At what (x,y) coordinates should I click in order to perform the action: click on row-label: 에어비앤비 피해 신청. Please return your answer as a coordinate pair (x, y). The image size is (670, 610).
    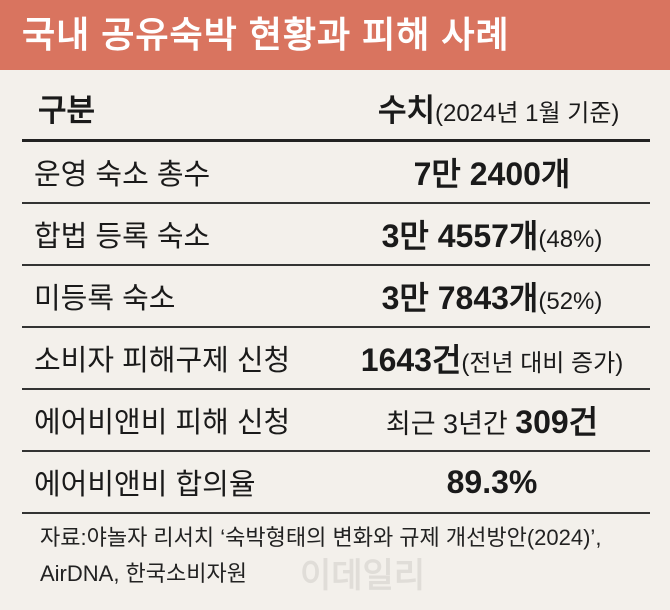
    Looking at the image, I should click on (162, 423).